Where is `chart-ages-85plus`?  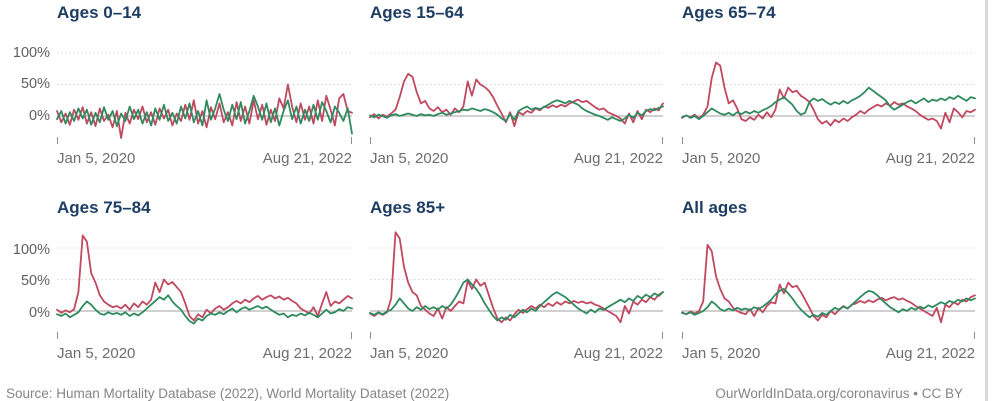
chart-ages-85plus is located at coordinates (516, 285).